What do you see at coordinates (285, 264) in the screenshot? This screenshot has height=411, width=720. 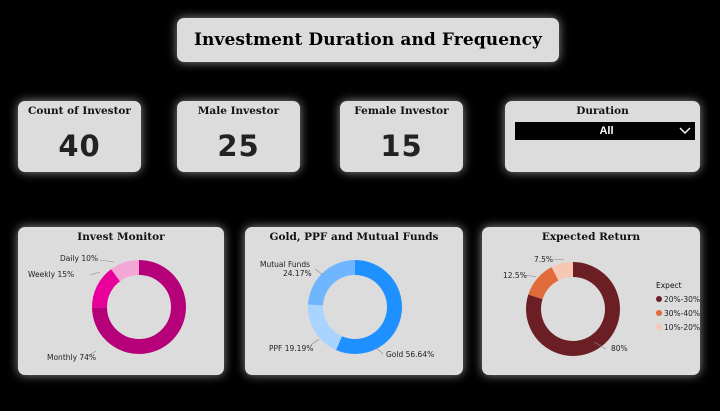 I see `label-mutual-funds: Mutual Funds` at bounding box center [285, 264].